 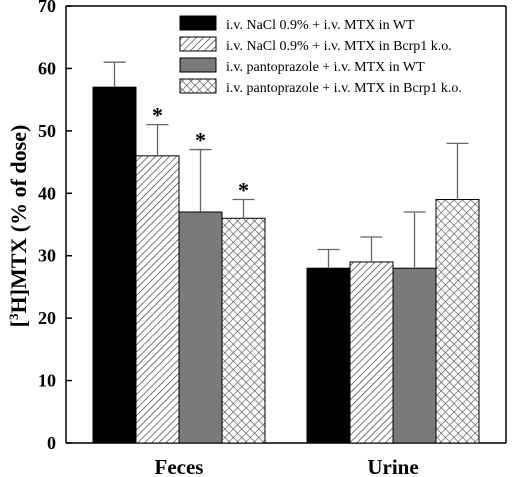 I want to click on legend-label: i.v. pantoprazole + i.v. MTX in WT, so click(x=325, y=67).